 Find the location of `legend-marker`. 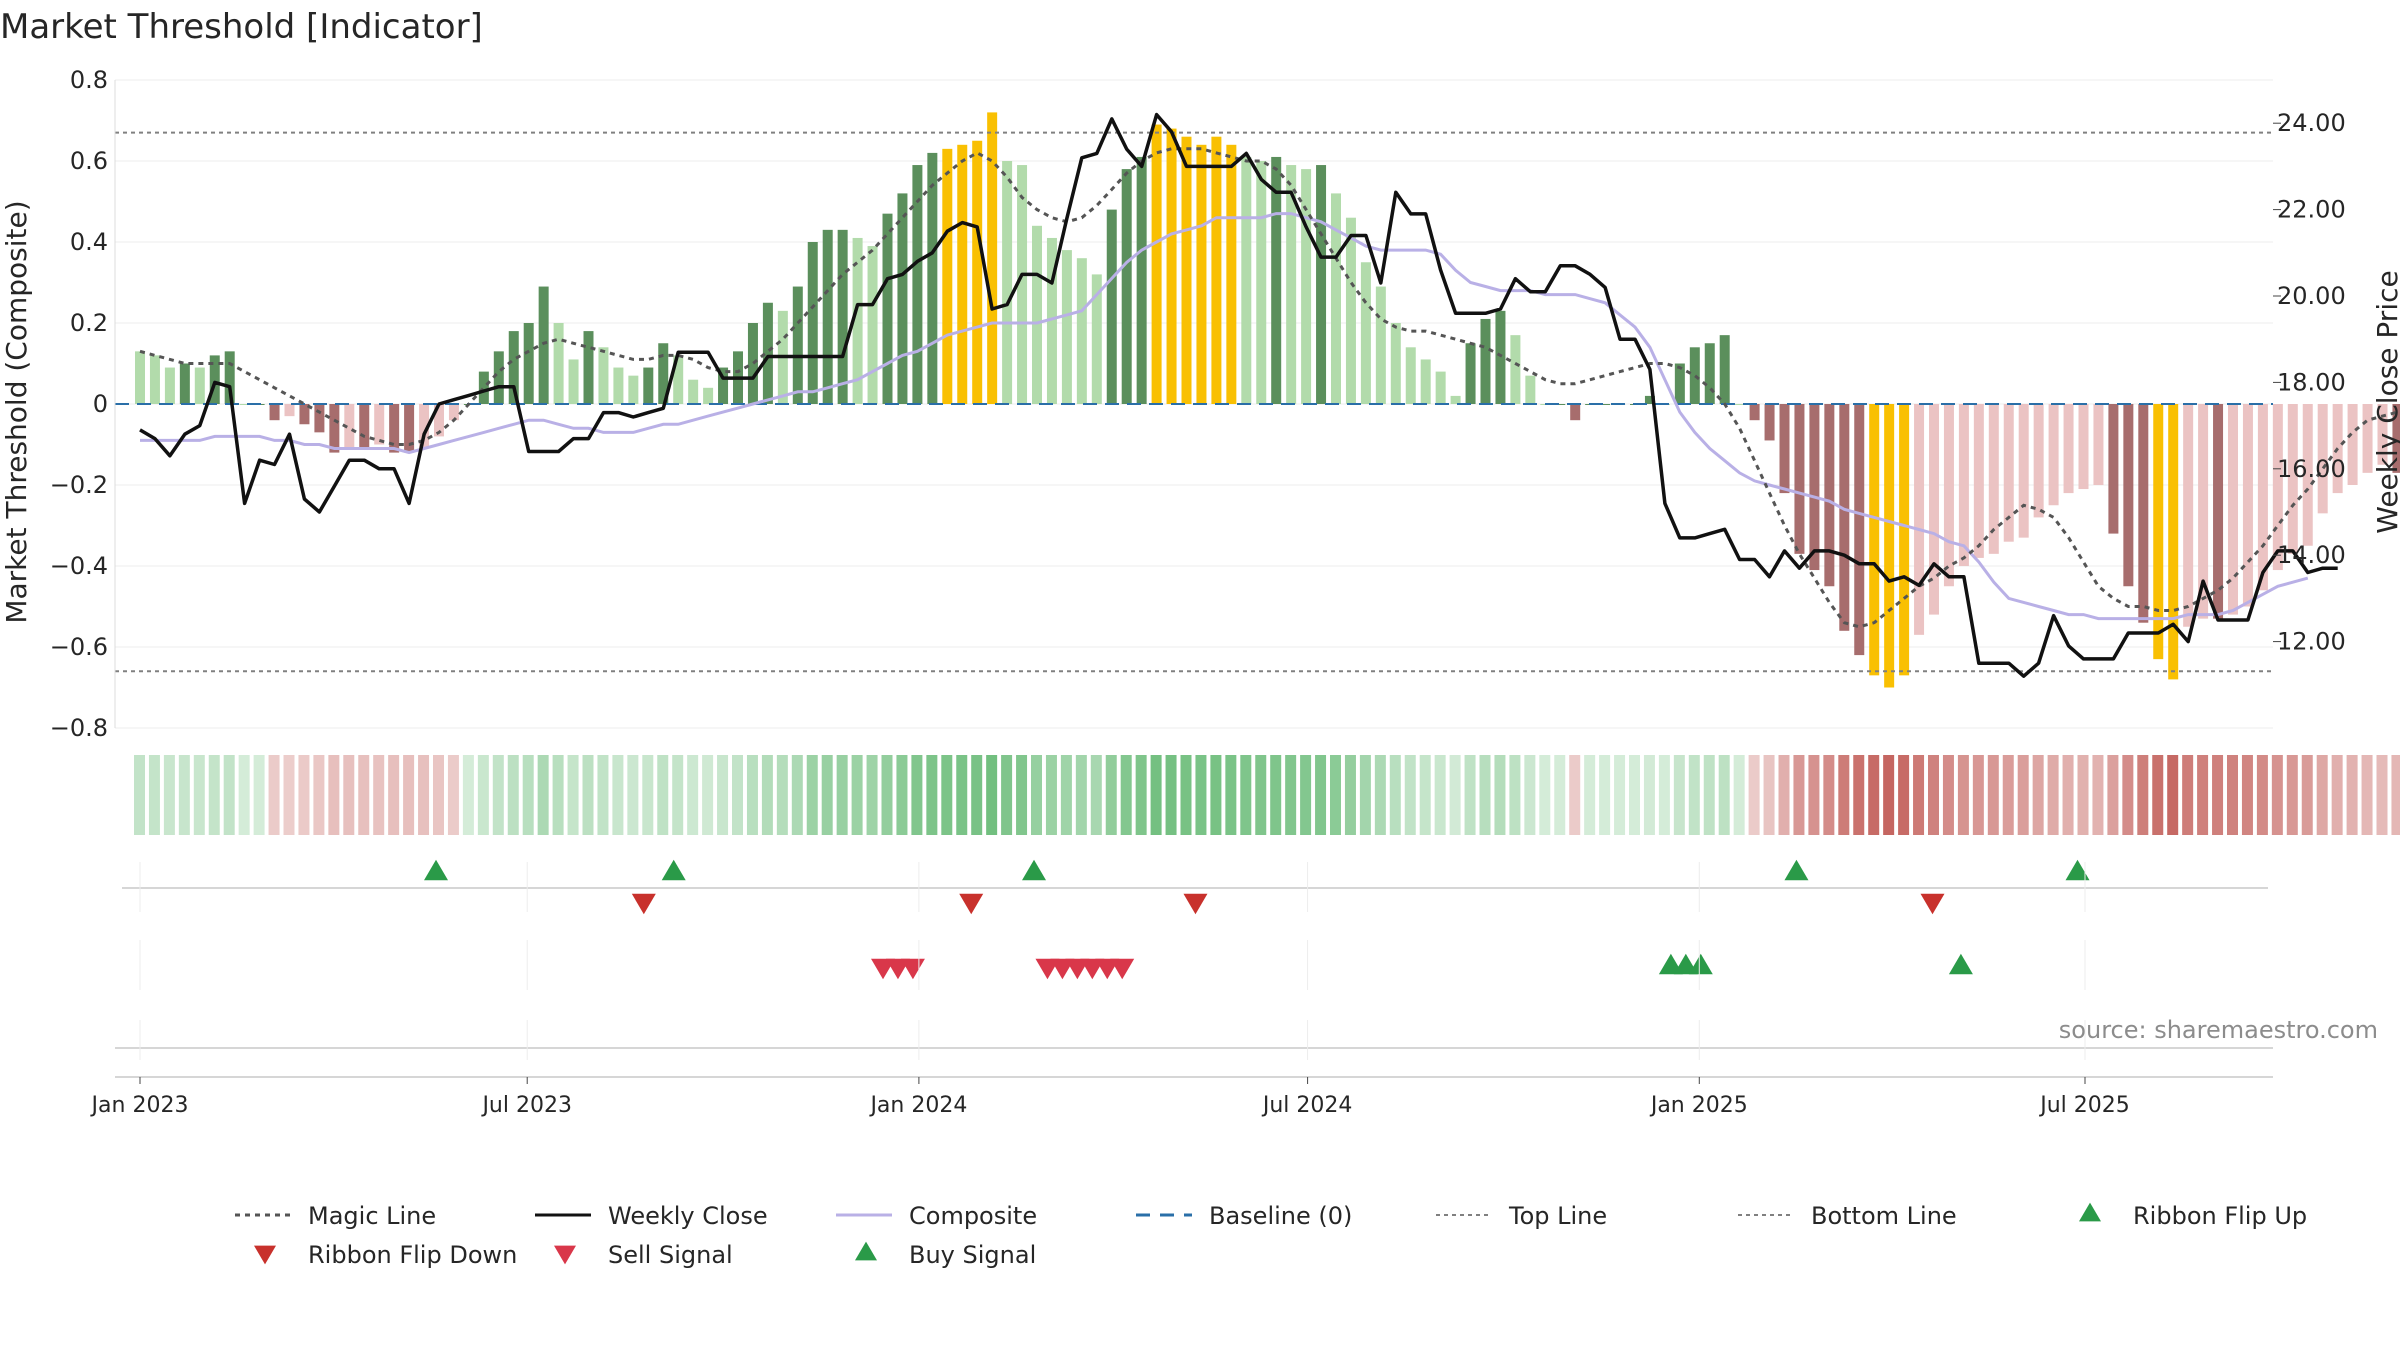

legend-marker is located at coordinates (565, 1255).